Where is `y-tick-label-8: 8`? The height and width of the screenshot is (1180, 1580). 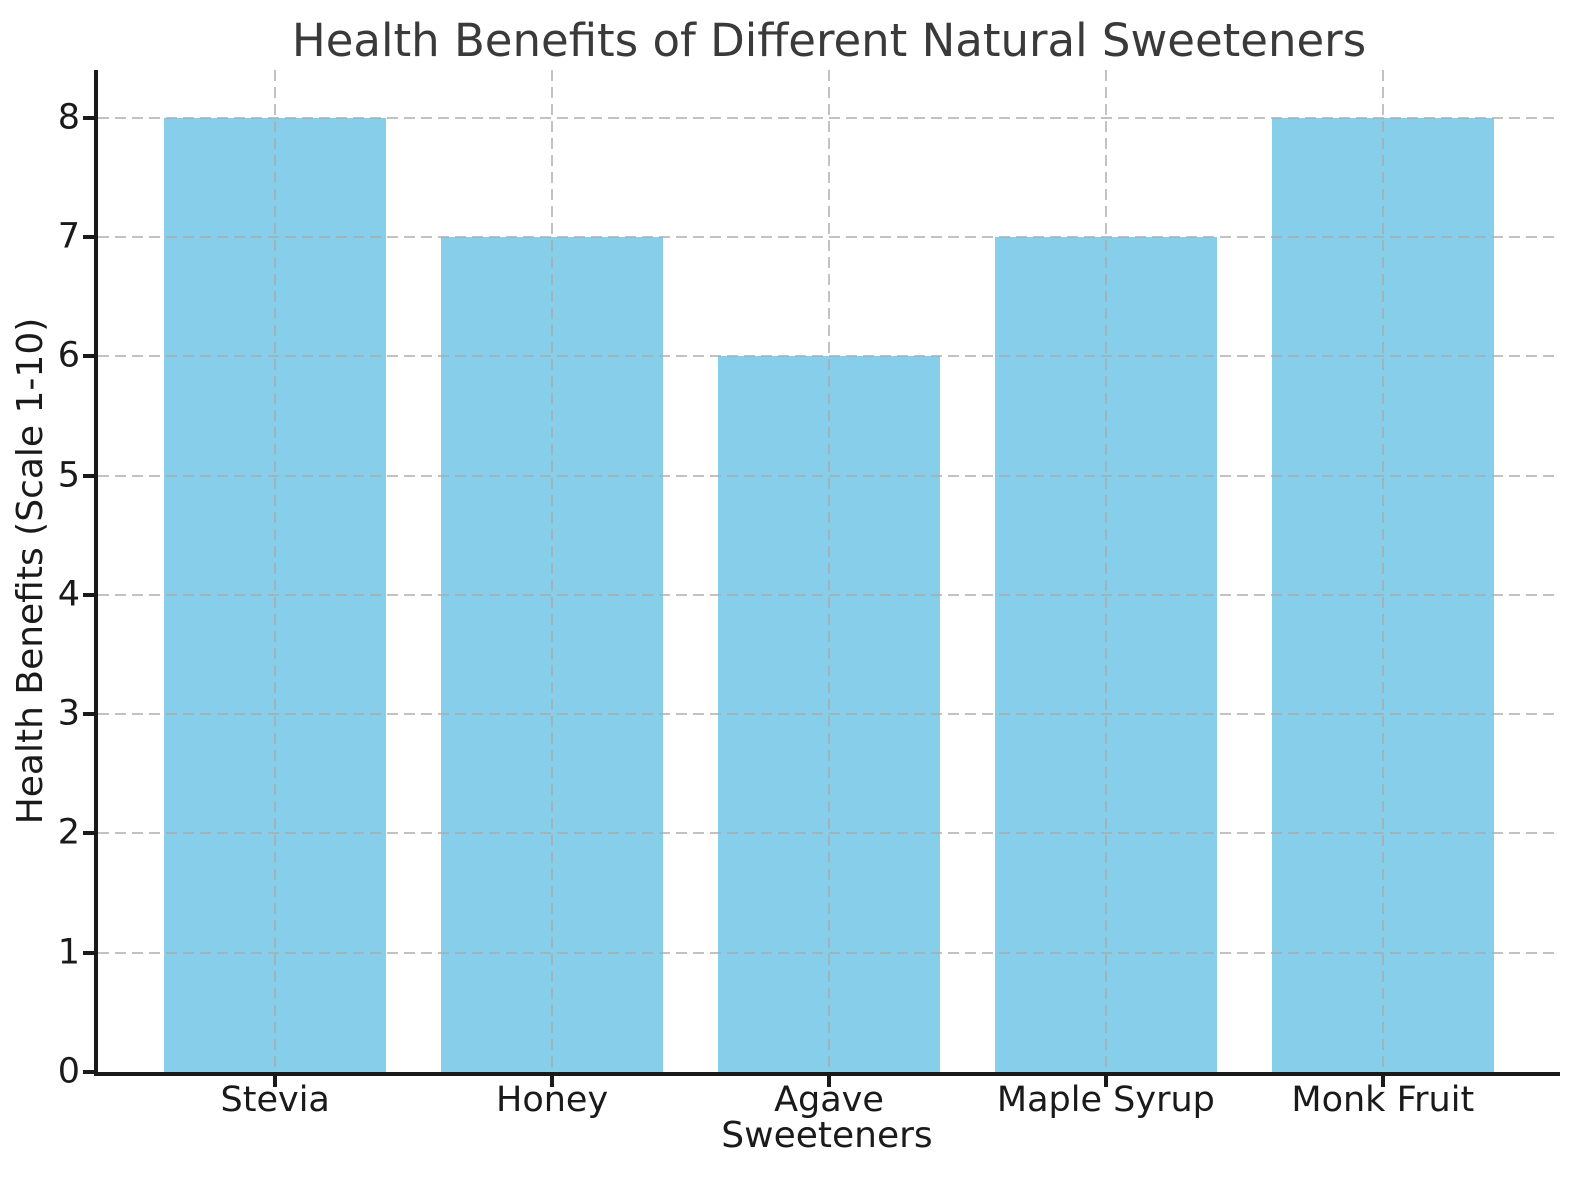
y-tick-label-8: 8 is located at coordinates (68, 117).